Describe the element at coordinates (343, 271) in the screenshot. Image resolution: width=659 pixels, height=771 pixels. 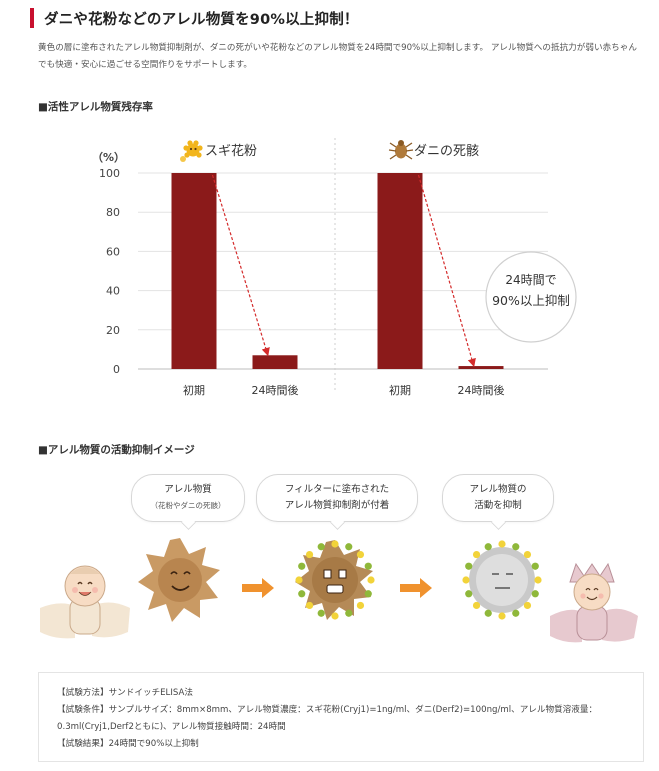
I see `reduction-arrows` at that location.